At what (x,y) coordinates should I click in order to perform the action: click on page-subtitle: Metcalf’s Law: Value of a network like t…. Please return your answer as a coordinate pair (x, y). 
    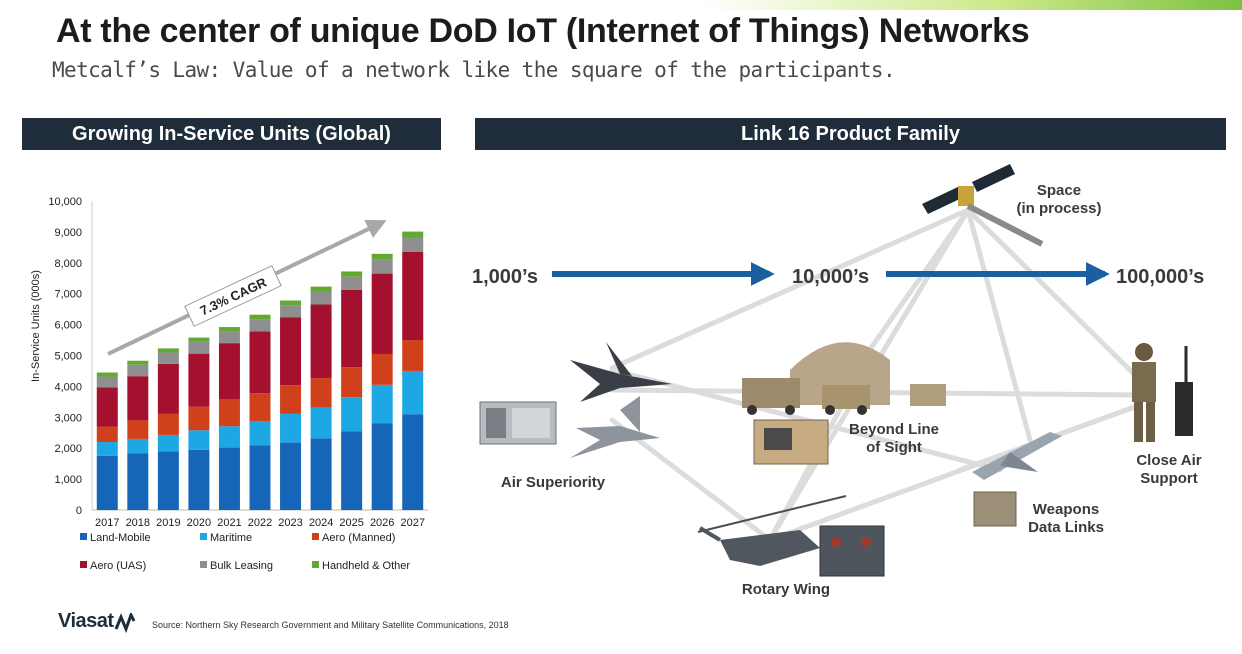
    Looking at the image, I should click on (474, 70).